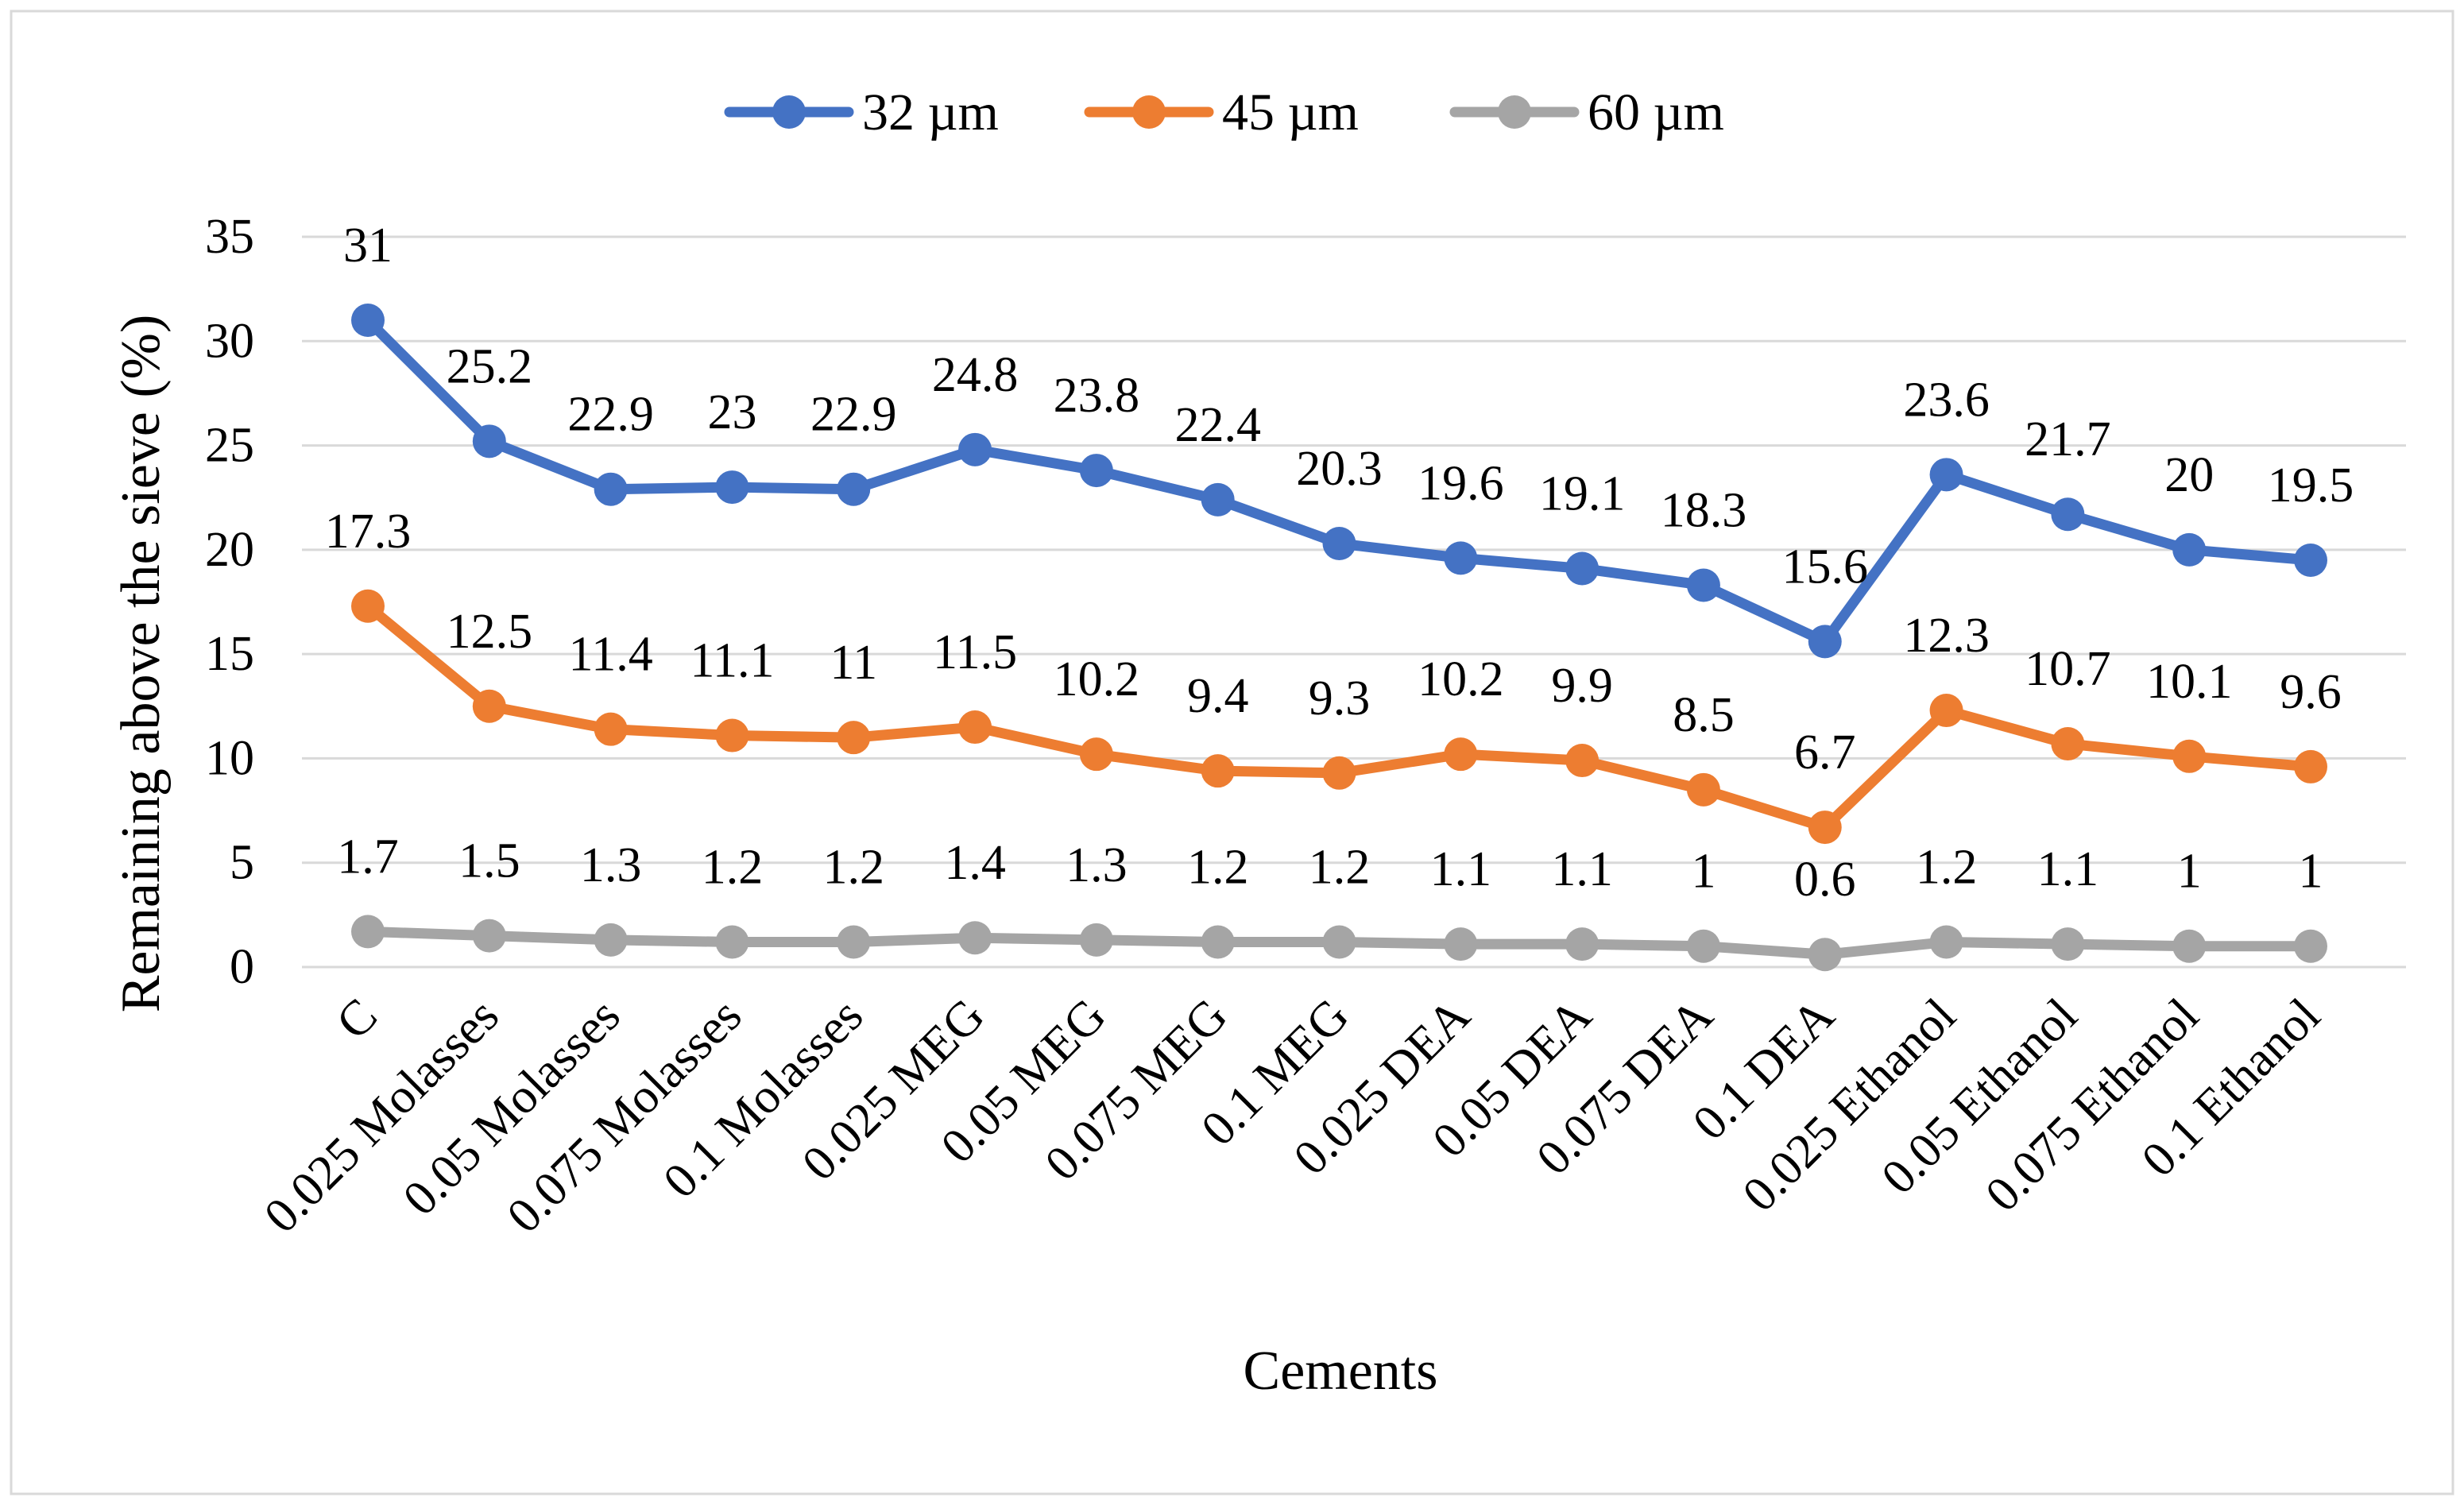 The image size is (2464, 1505). What do you see at coordinates (141, 664) in the screenshot?
I see `y-axis-title: Remaining above the sieve (%)` at bounding box center [141, 664].